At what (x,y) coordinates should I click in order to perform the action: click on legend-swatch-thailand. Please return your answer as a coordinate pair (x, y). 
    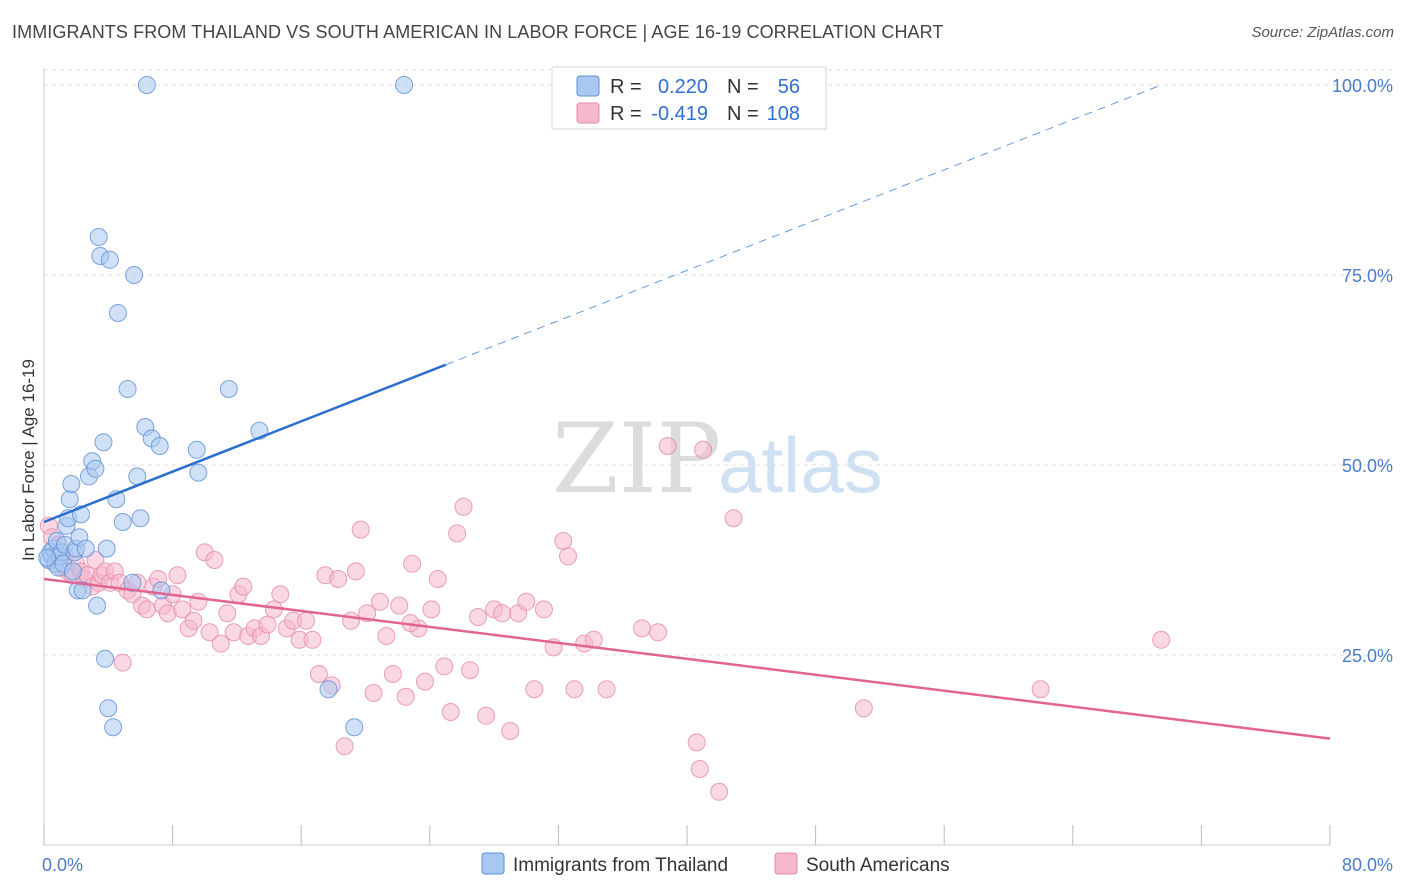
    Looking at the image, I should click on (493, 863).